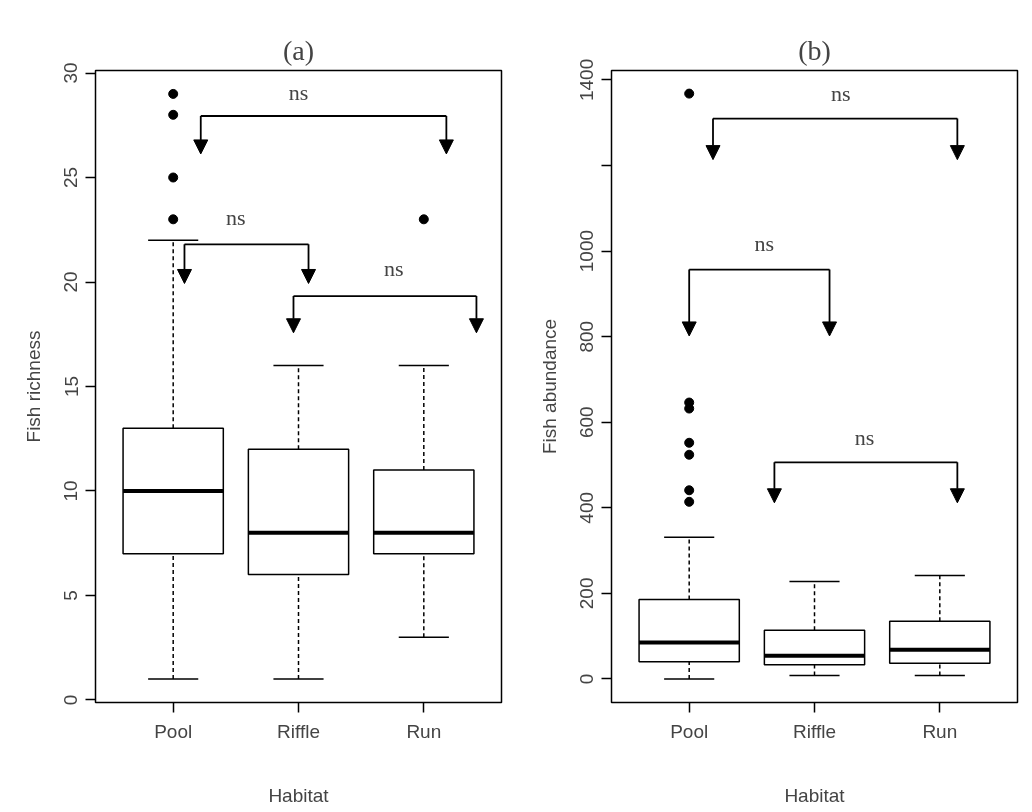  I want to click on y-axis-title: Fish richness, so click(33, 386).